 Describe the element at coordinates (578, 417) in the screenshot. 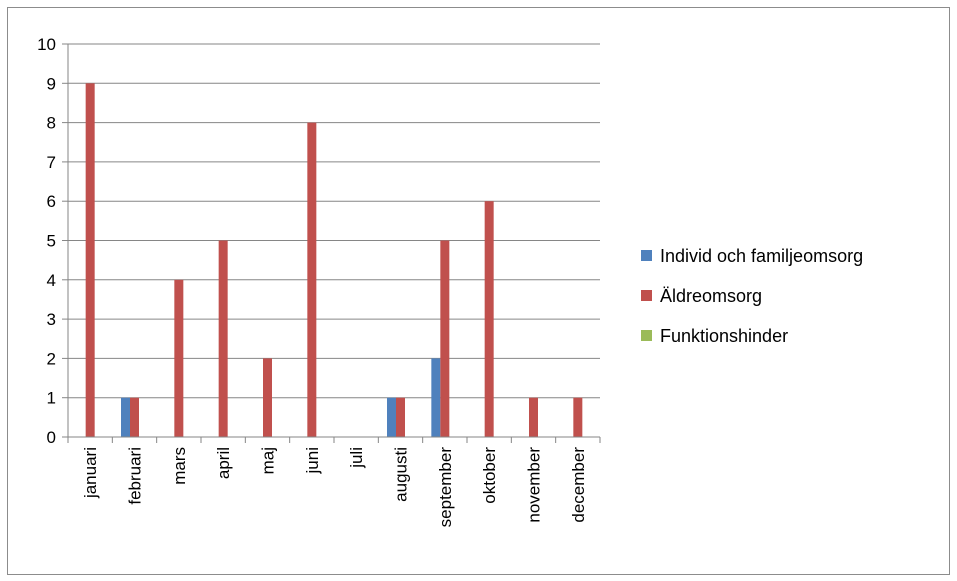

I see `bar-aldreomsorg-december` at that location.